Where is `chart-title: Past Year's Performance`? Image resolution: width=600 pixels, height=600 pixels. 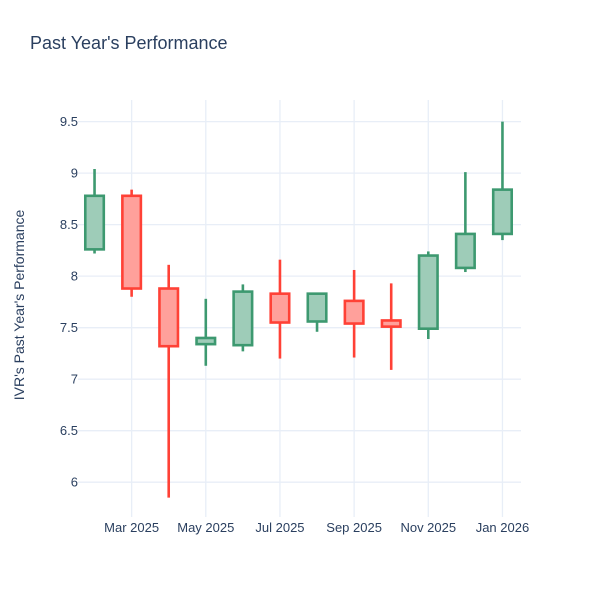
chart-title: Past Year's Performance is located at coordinates (129, 43).